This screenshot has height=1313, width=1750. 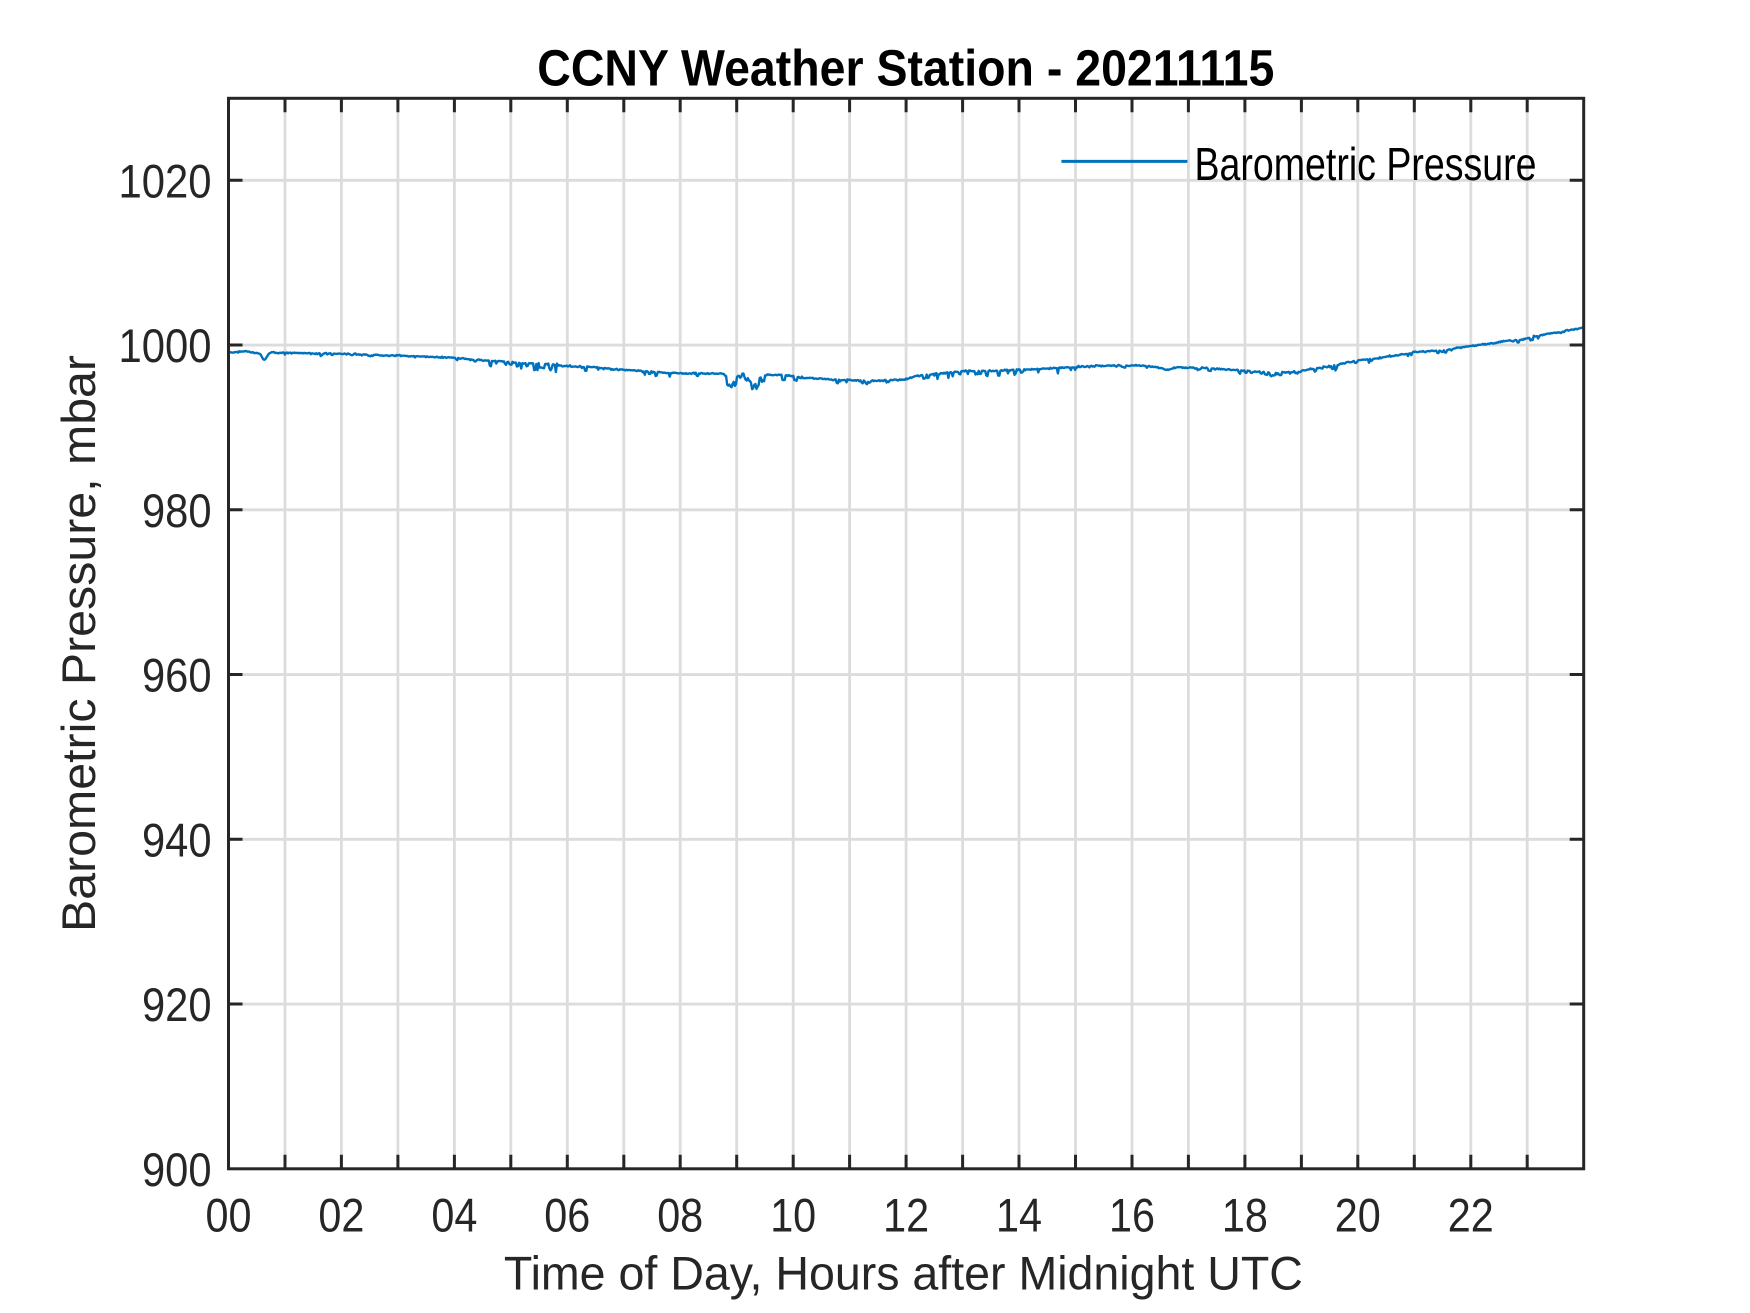 I want to click on svg-text: 06, so click(x=567, y=1216).